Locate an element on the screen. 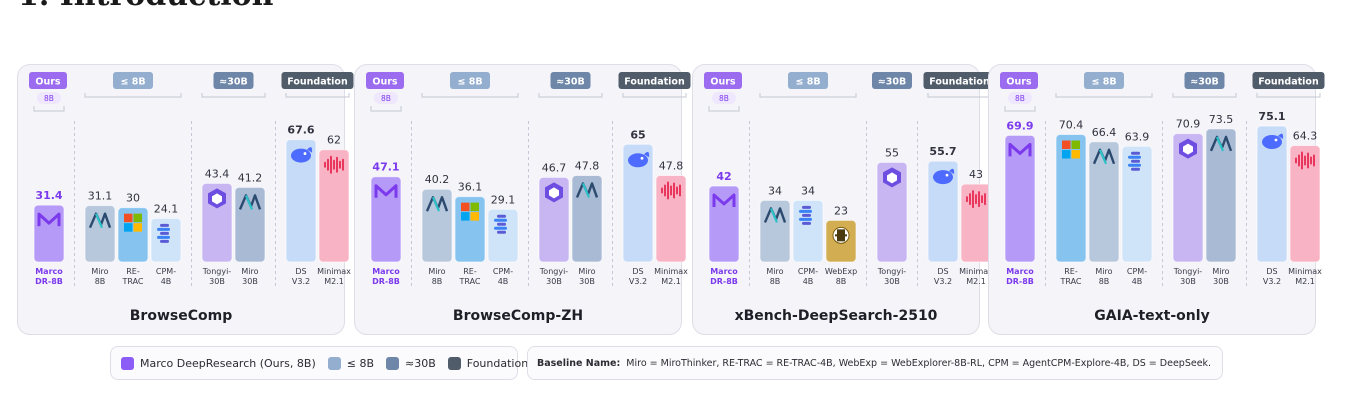  value-label: 47.1 is located at coordinates (385, 167).